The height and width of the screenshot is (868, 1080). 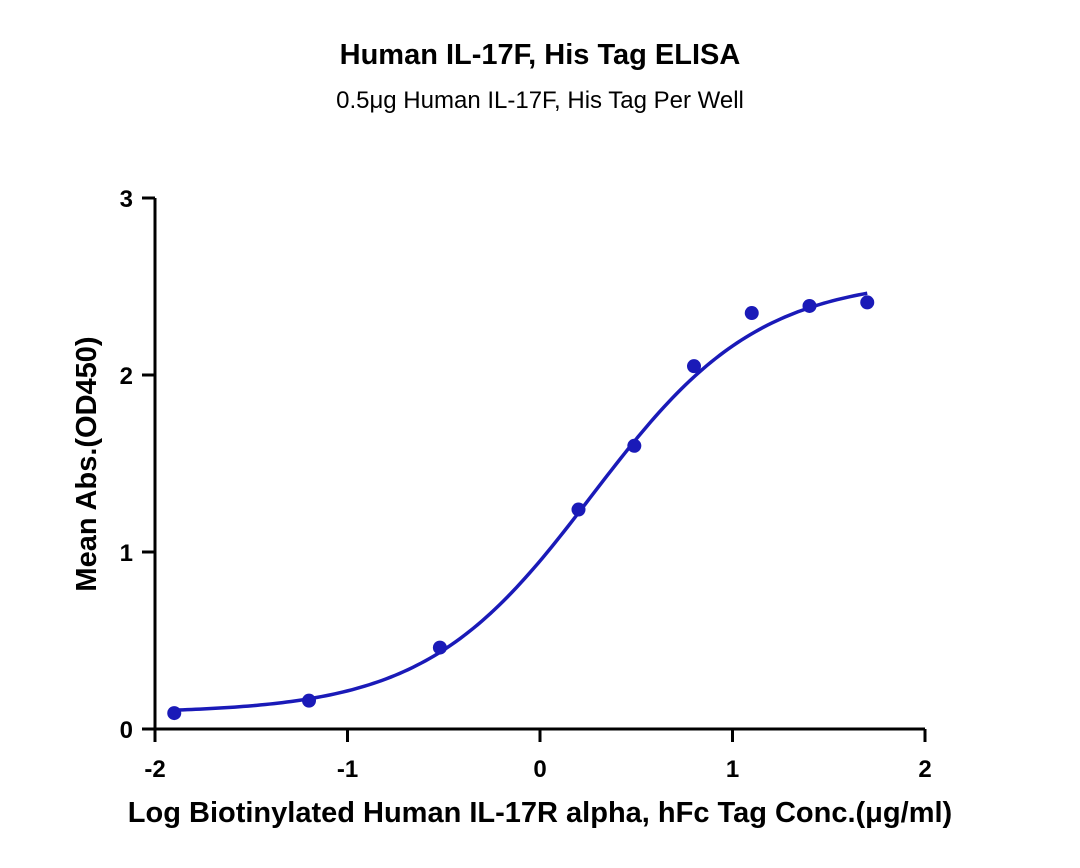 What do you see at coordinates (126, 376) in the screenshot?
I see `y-tick-label: 2` at bounding box center [126, 376].